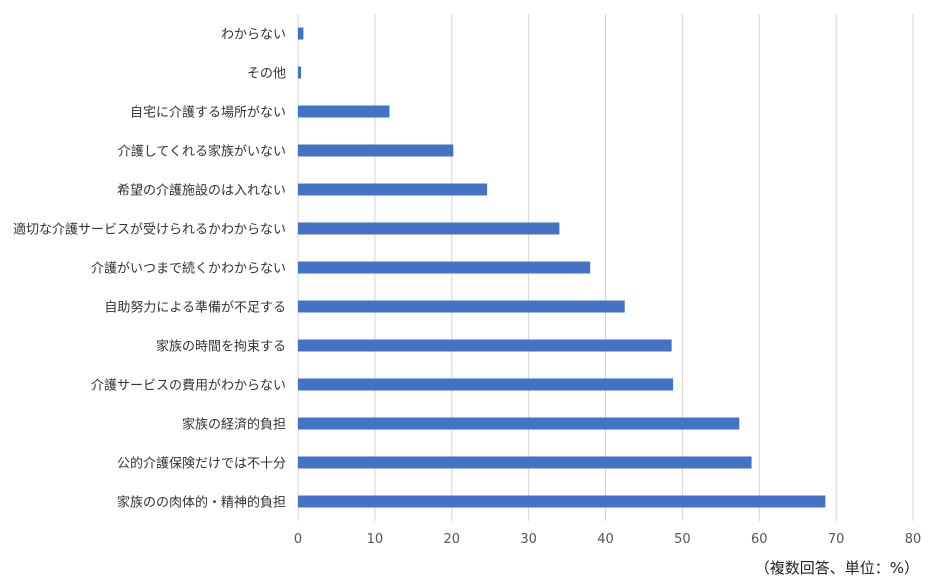  What do you see at coordinates (195, 308) in the screenshot?
I see `category-label: 自助努力による準備が不足する` at bounding box center [195, 308].